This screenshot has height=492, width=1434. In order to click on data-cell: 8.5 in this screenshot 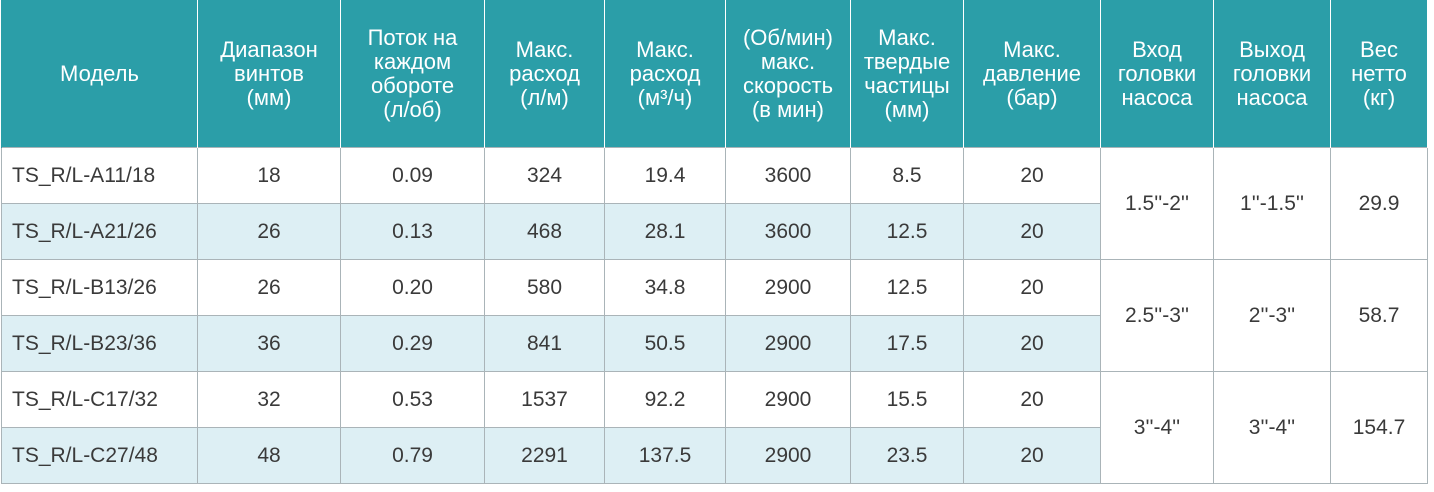, I will do `click(907, 175)`.